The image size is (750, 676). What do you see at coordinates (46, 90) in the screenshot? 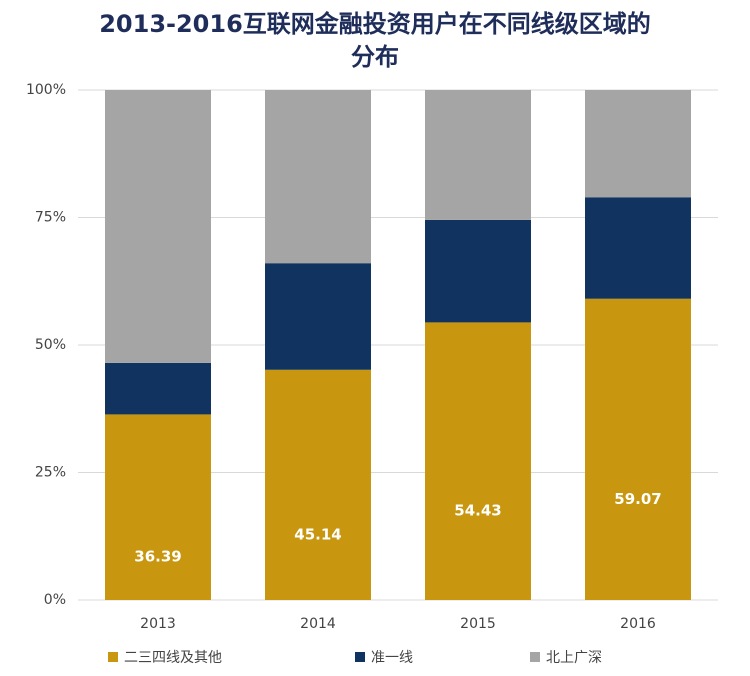
I see `y-tick-label: 100%` at bounding box center [46, 90].